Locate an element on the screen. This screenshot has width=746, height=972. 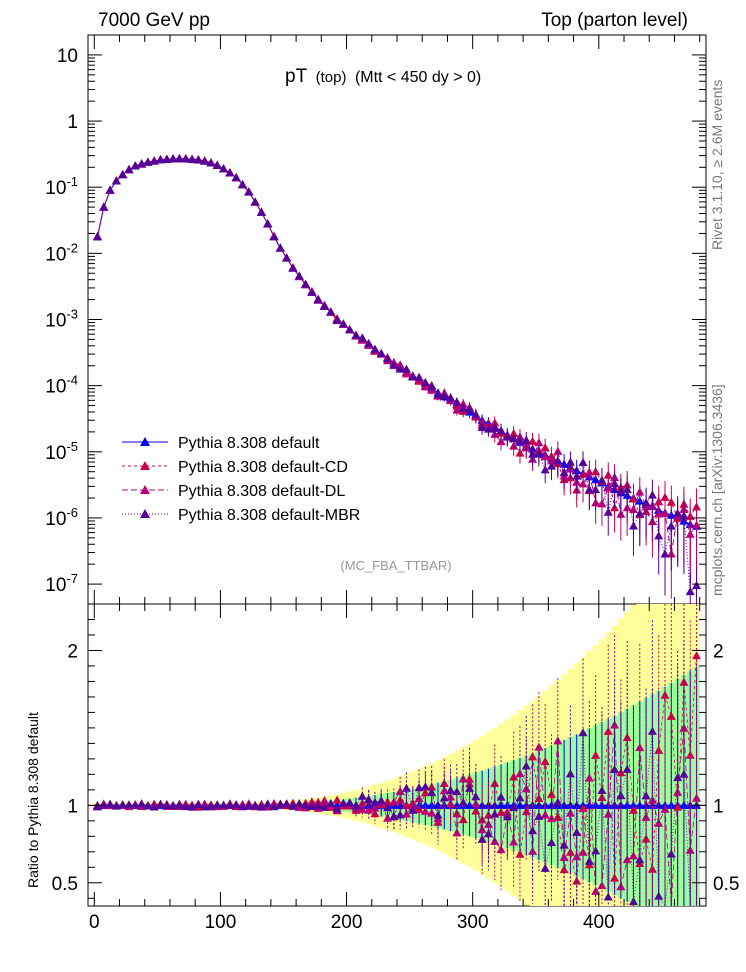
ratio-y-tick-label-left: 1 is located at coordinates (72, 806).